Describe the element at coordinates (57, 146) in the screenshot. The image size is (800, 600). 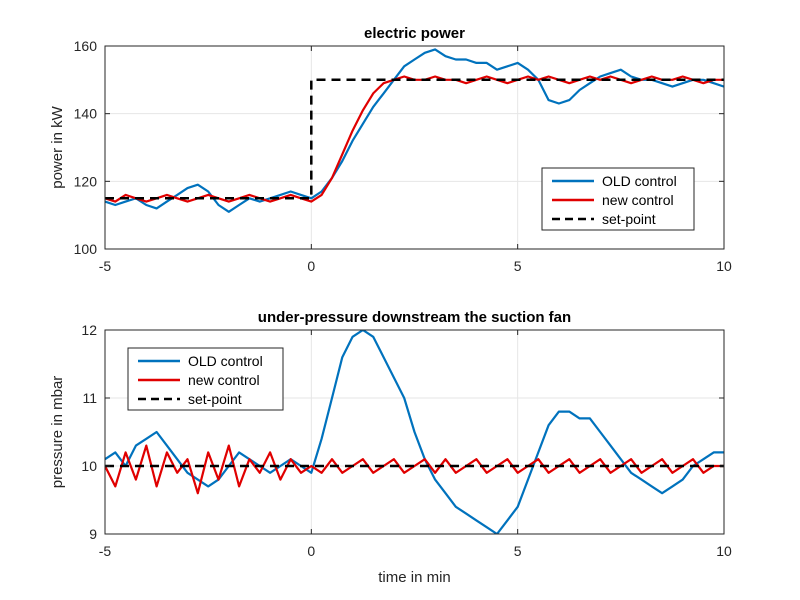
I see `y-axis-label: power in kW` at that location.